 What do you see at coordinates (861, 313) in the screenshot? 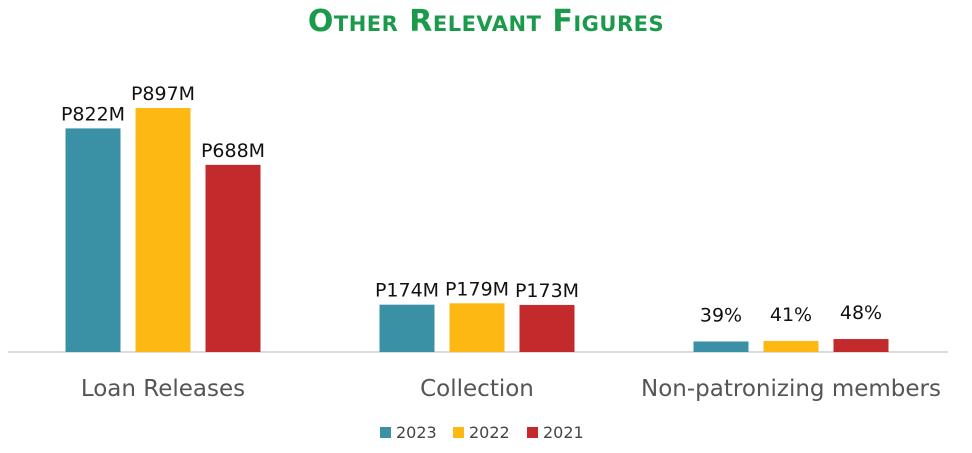
I see `data-label-non-patronizing-members-2021: 48%` at bounding box center [861, 313].